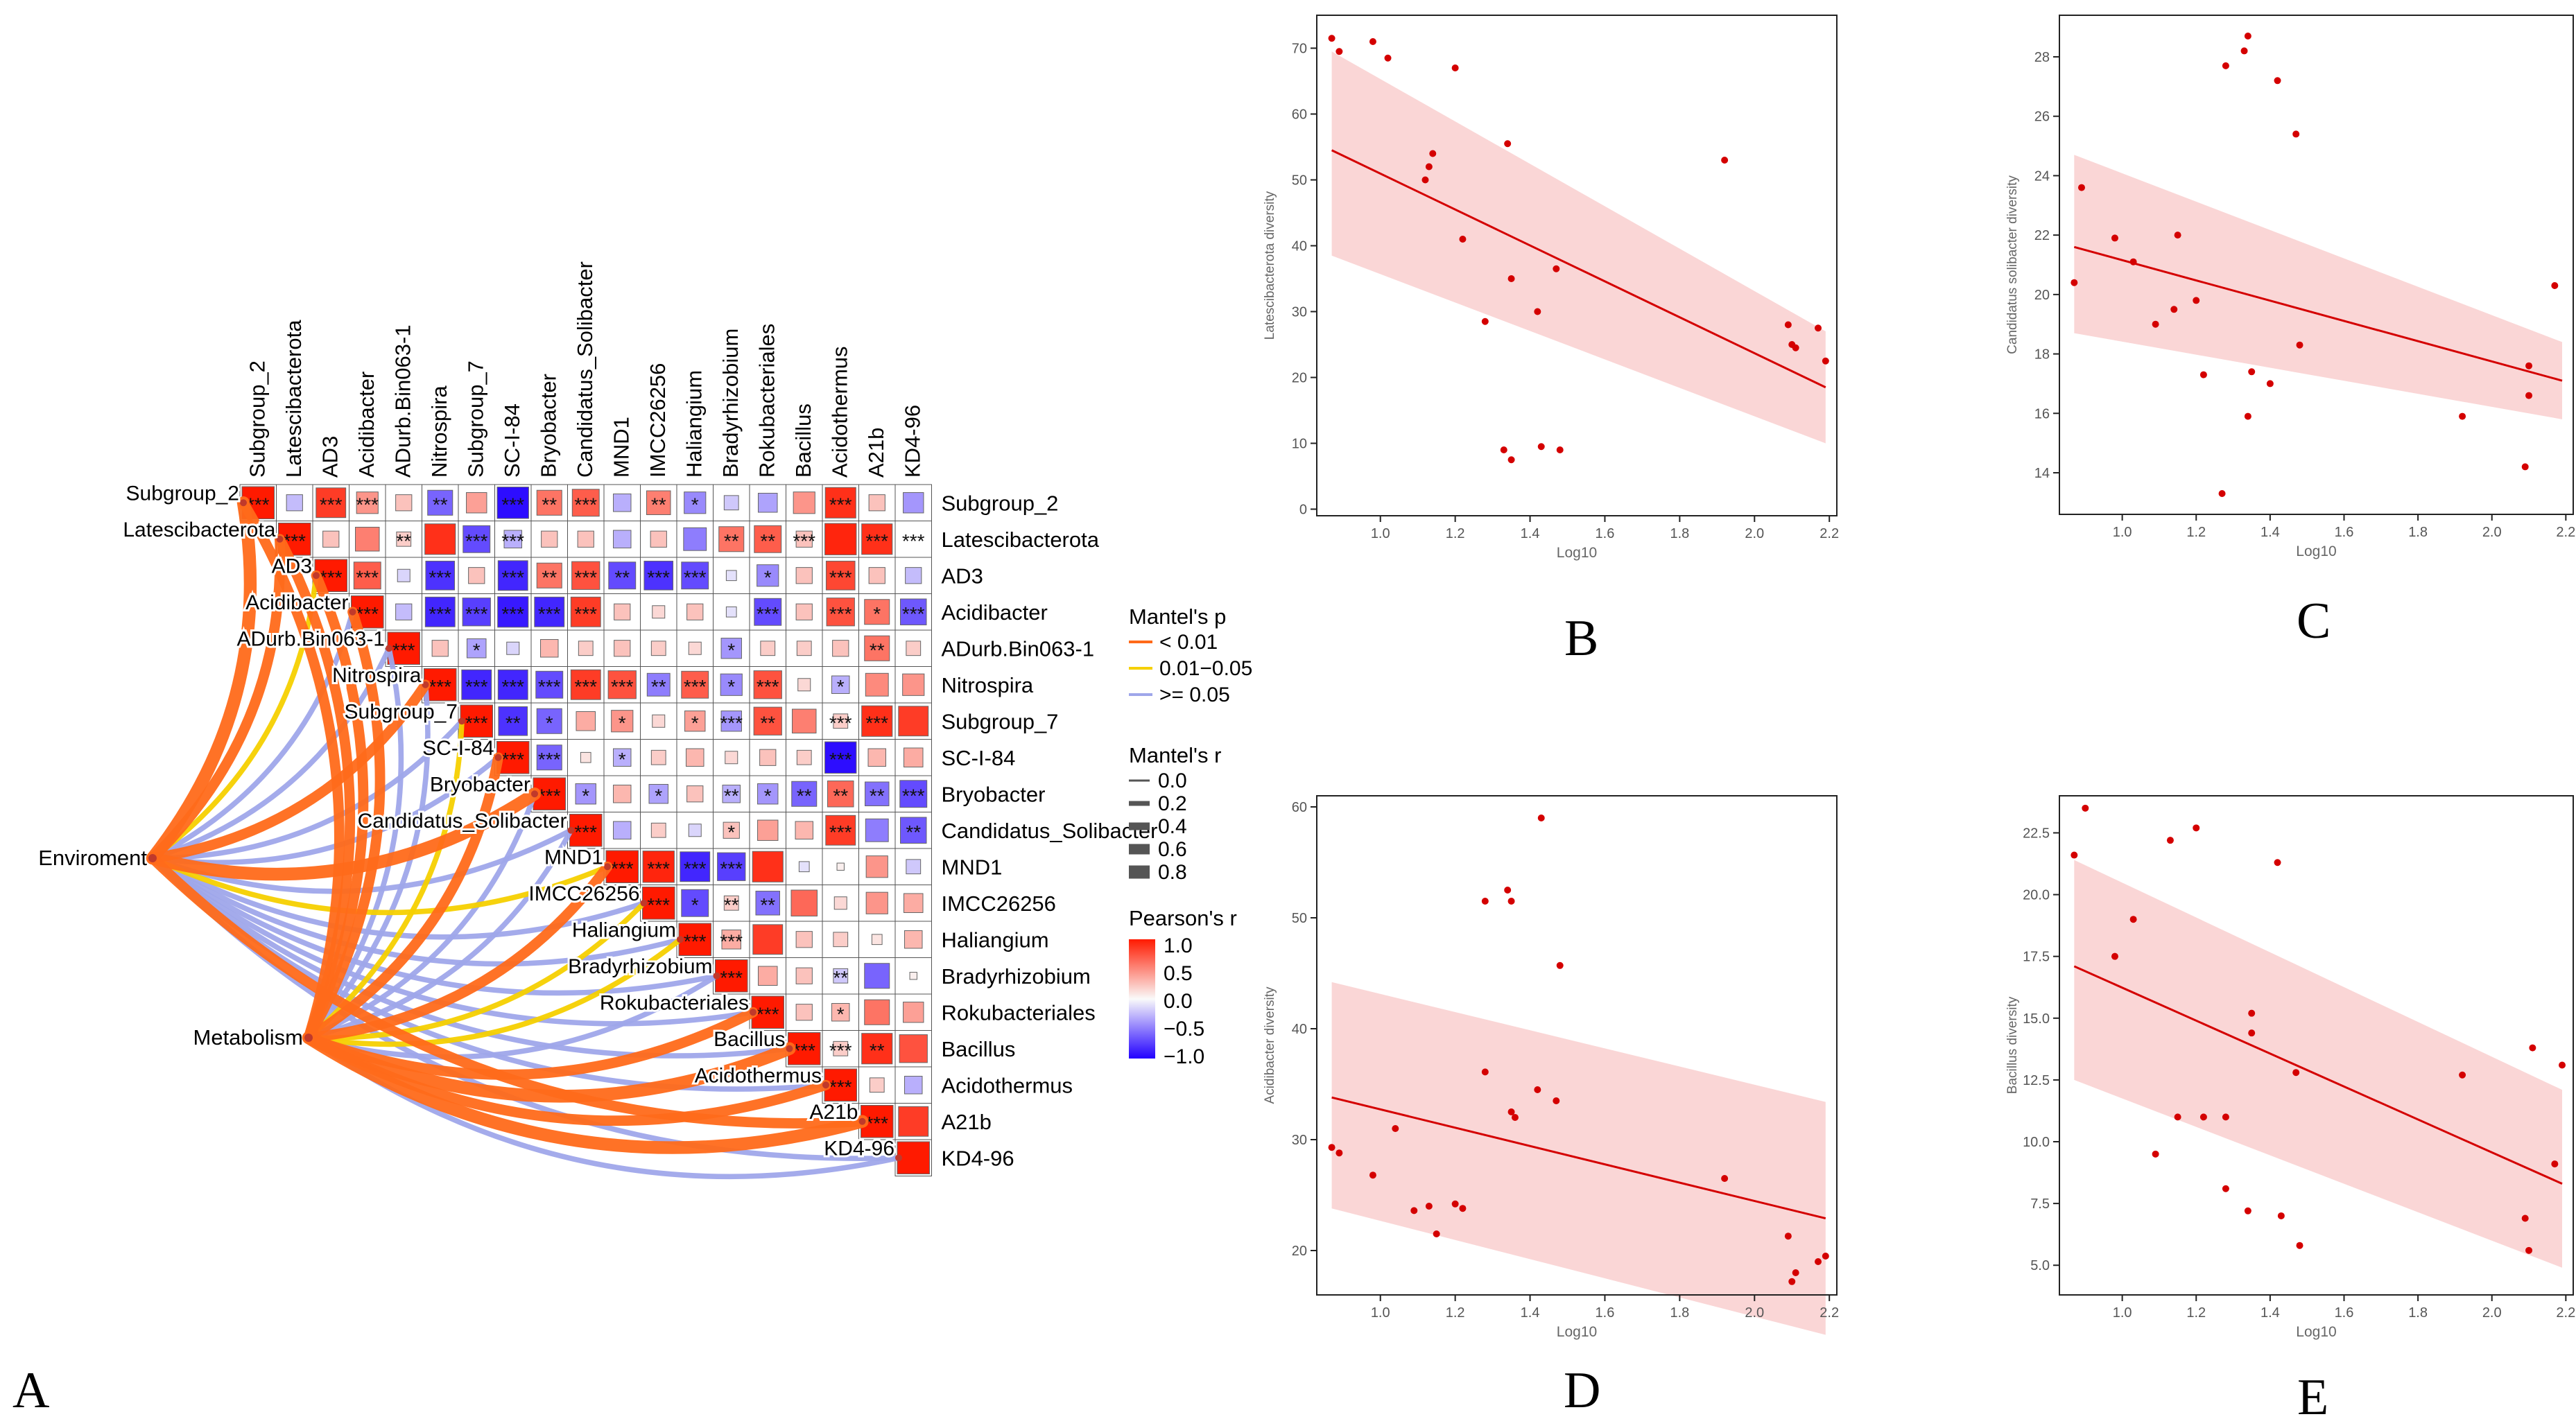 Image resolution: width=2576 pixels, height=1428 pixels. What do you see at coordinates (1194, 694) in the screenshot?
I see `legend-p-label: >= 0.05` at bounding box center [1194, 694].